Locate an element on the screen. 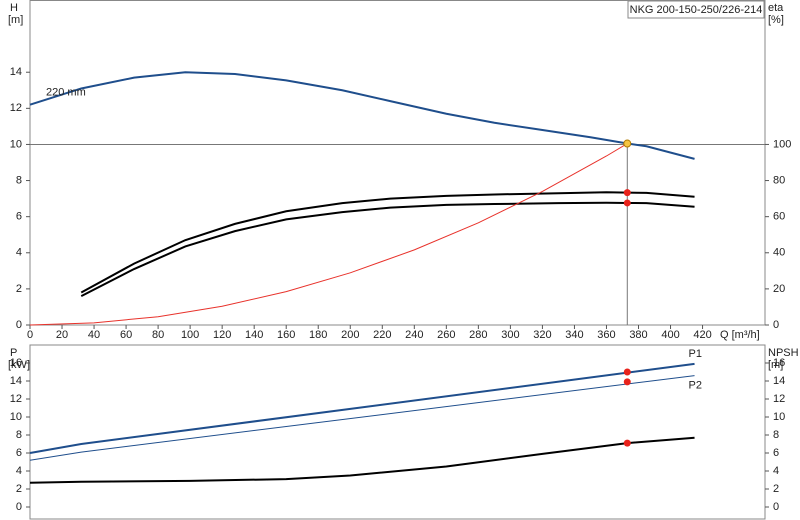  x-tick-label: 400 is located at coordinates (670, 335).